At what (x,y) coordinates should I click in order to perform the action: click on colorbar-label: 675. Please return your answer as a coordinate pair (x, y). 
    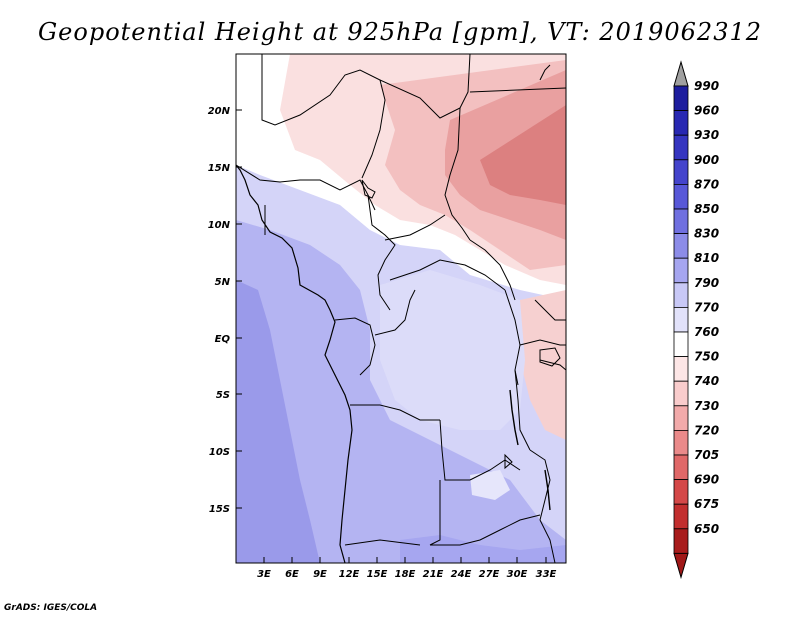
    Looking at the image, I should click on (706, 504).